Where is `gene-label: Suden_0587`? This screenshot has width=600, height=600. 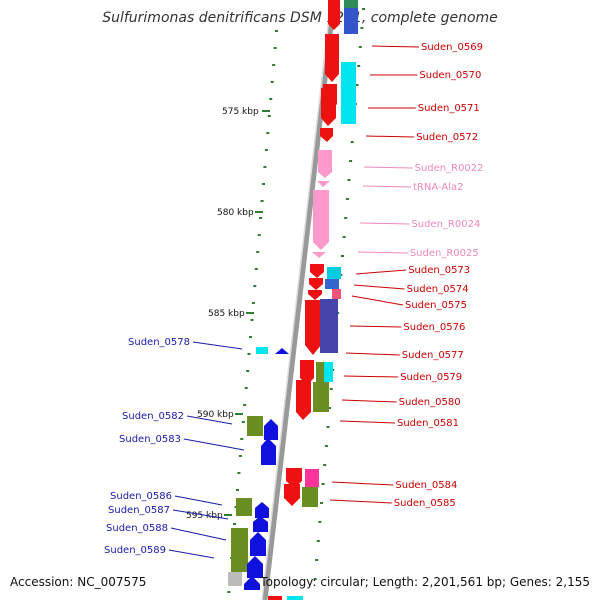
gene-label: Suden_0587 is located at coordinates (139, 510).